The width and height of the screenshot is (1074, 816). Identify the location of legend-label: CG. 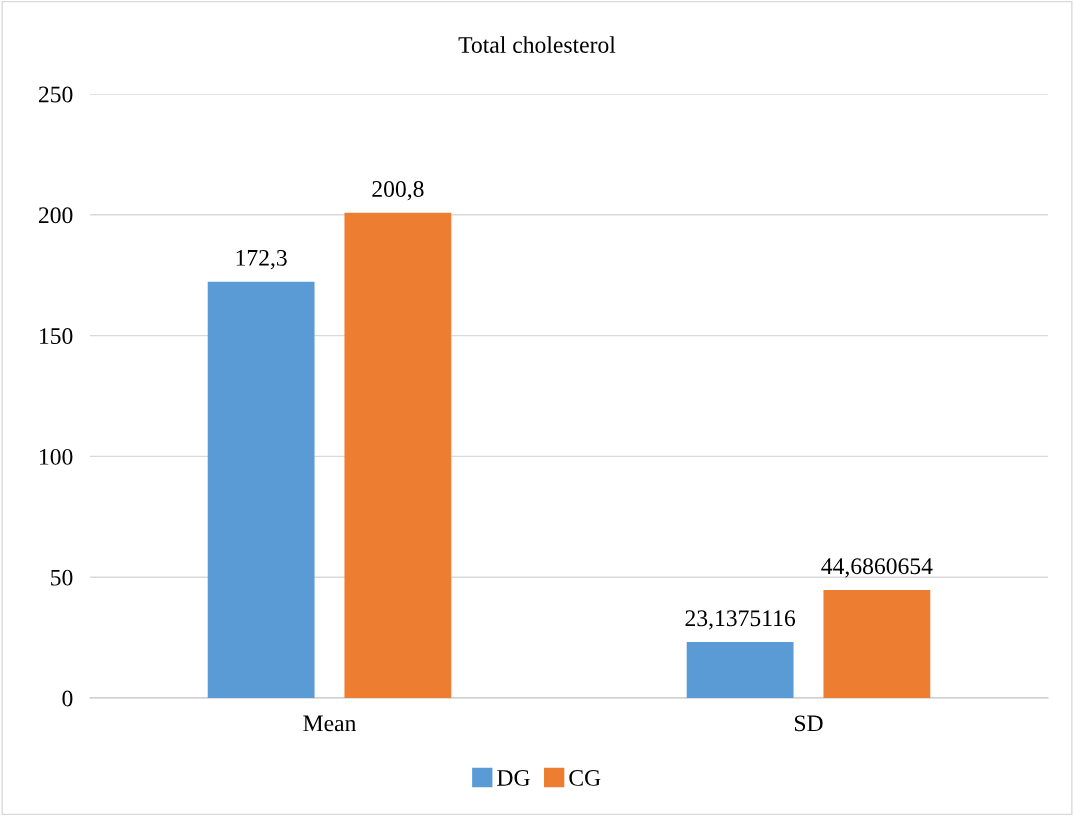
(585, 778).